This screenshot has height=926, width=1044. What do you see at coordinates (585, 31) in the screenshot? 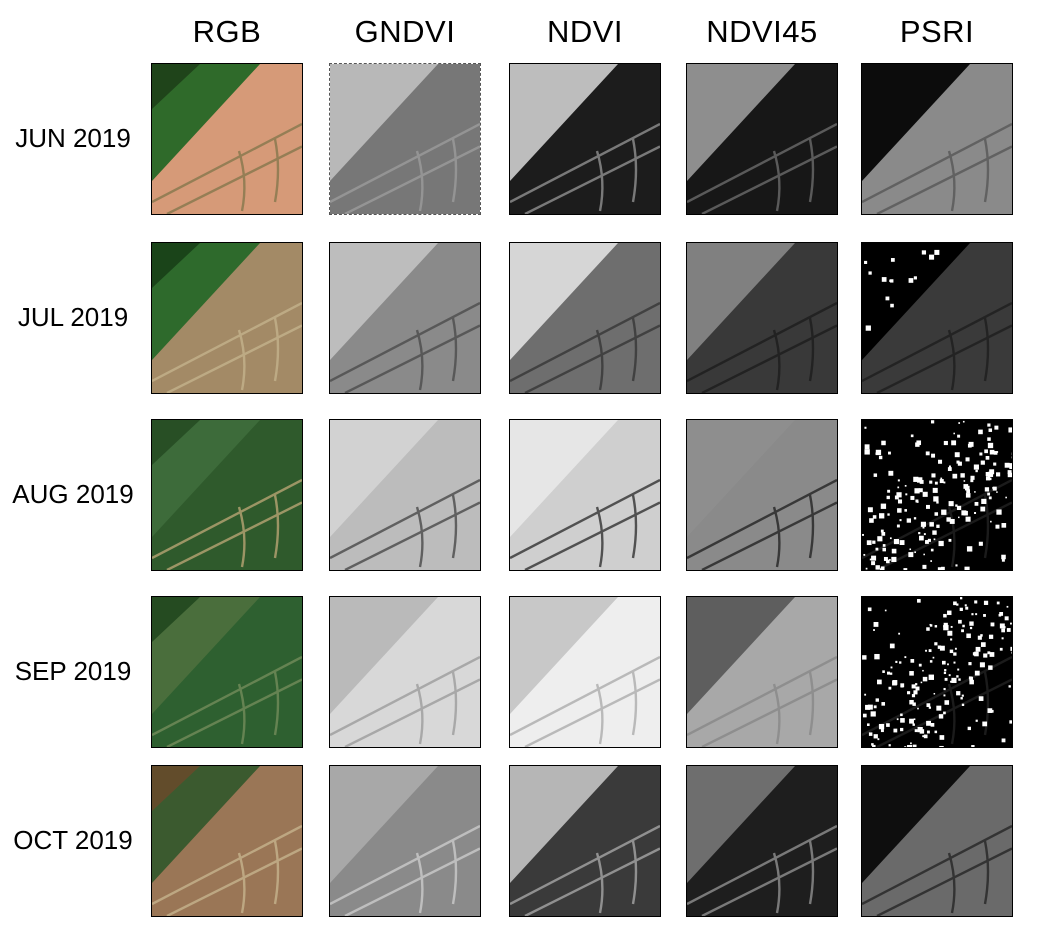
I see `column-header-ndvi: NDVI` at bounding box center [585, 31].